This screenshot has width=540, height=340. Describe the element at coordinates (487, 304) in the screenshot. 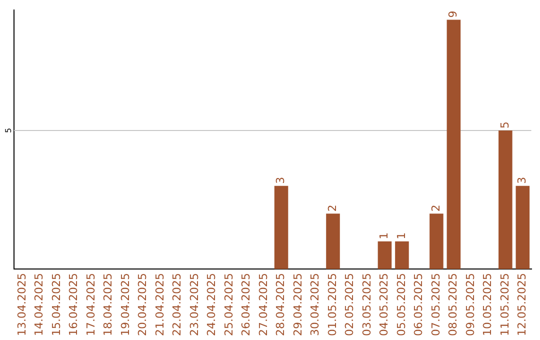

I see `x-tick-label: 10.05.2025` at that location.